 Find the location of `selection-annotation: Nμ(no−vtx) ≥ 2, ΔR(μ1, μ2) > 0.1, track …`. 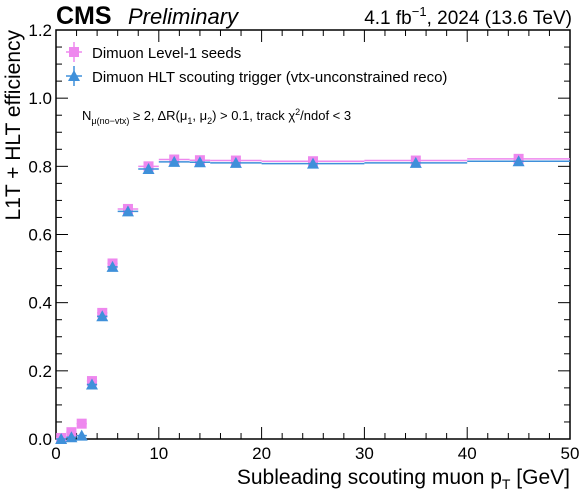

selection-annotation: Nμ(no−vtx) ≥ 2, ΔR(μ1, μ2) > 0.1, track … is located at coordinates (216, 116).